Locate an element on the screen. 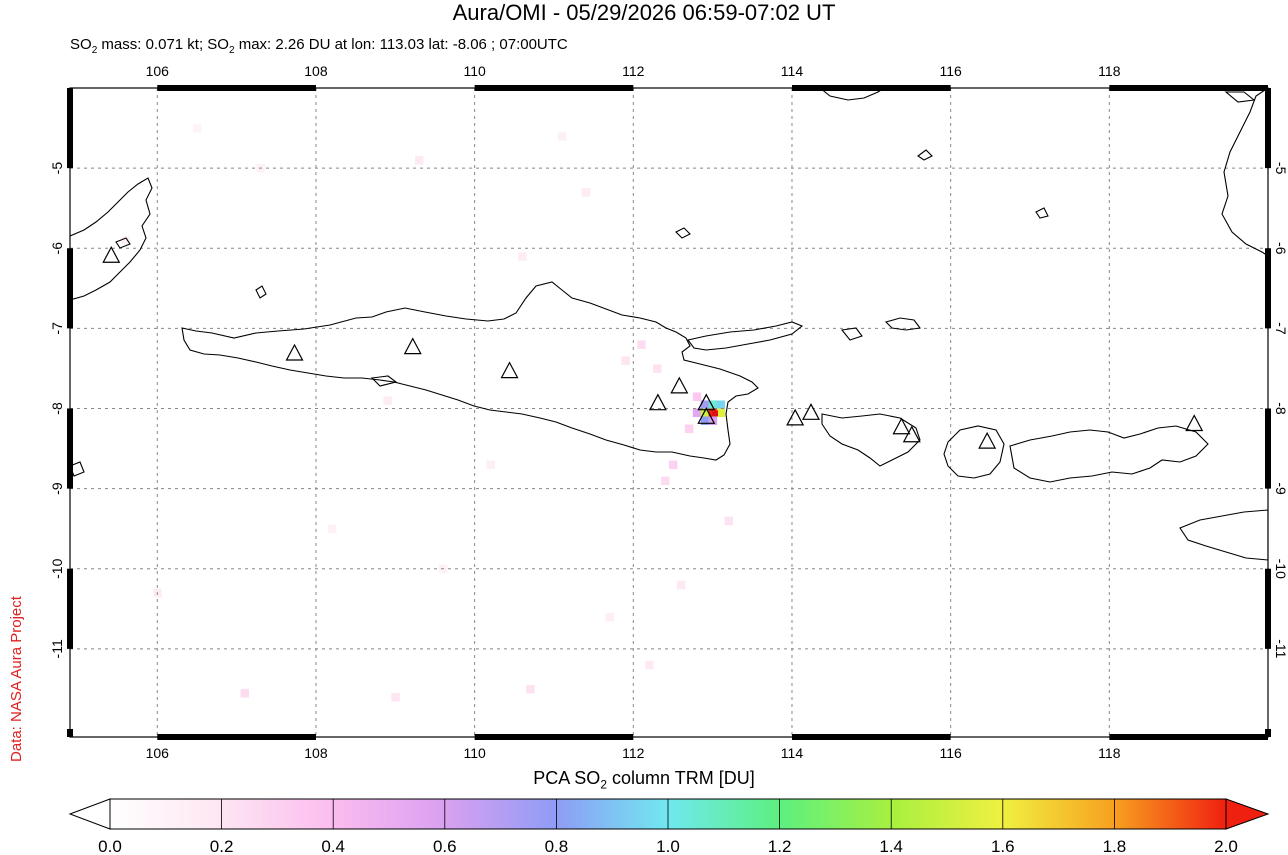 This screenshot has height=855, width=1288. coastline-madura is located at coordinates (745, 336).